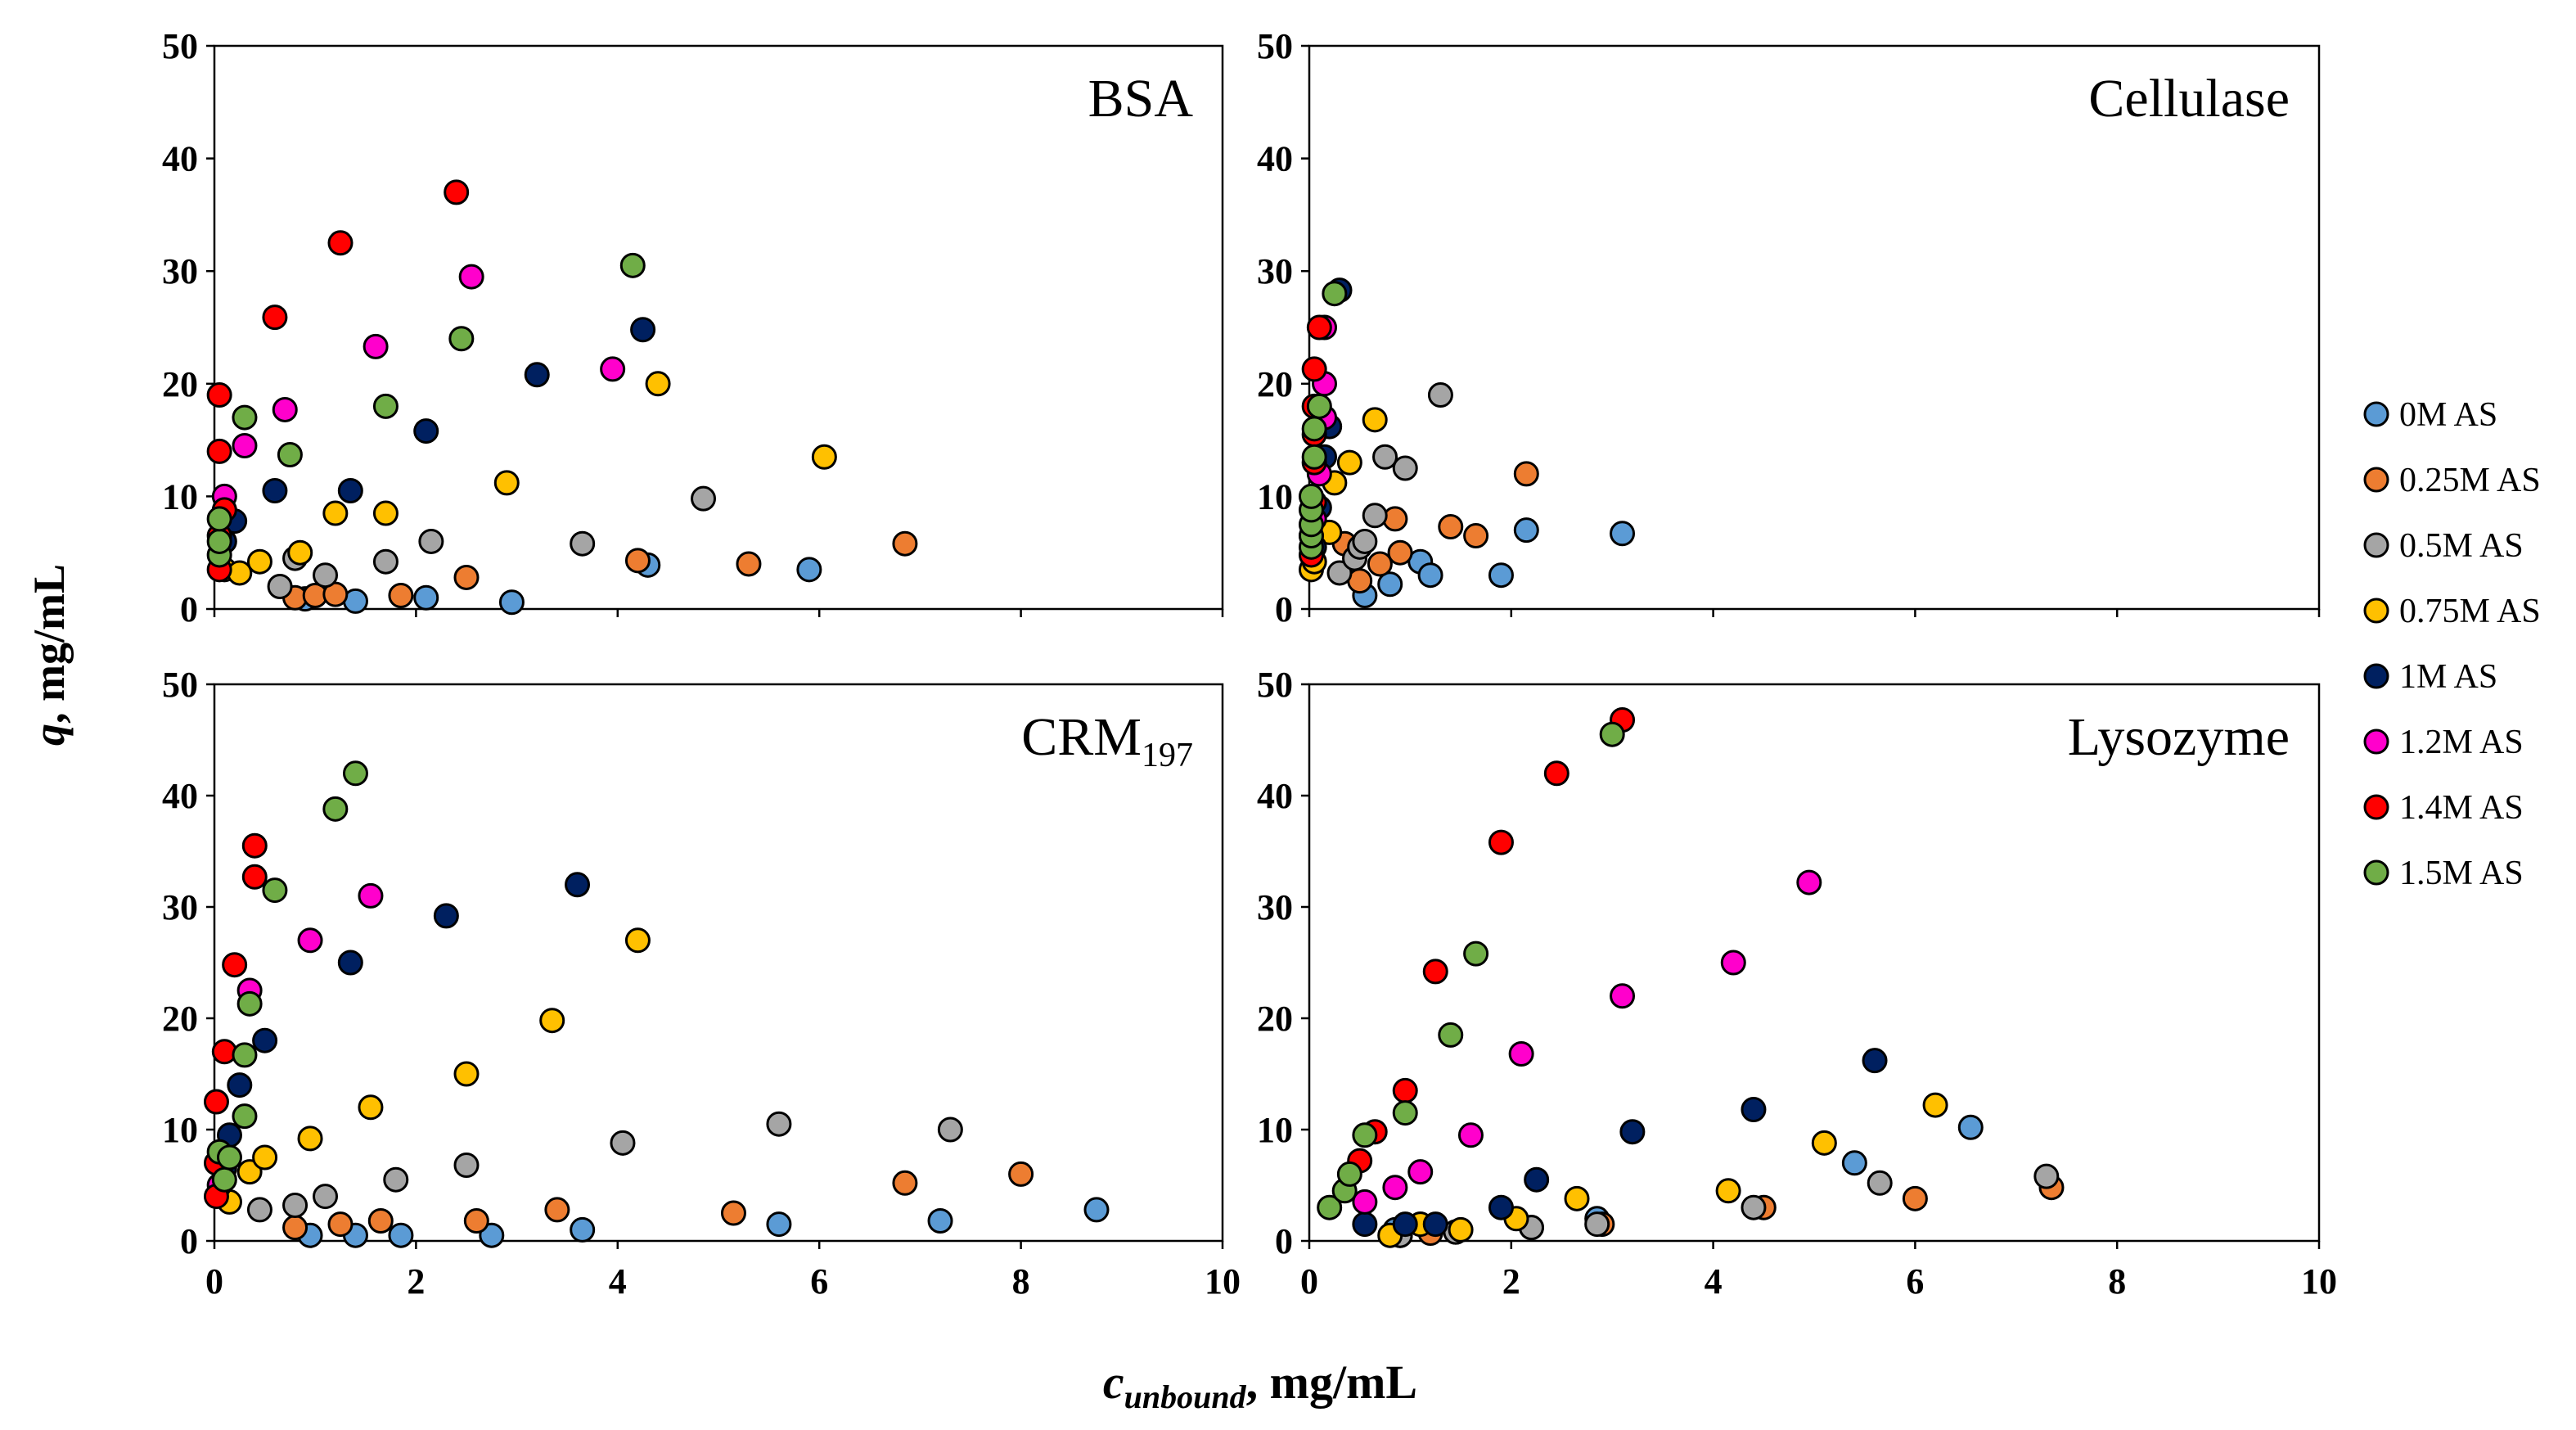  Describe the element at coordinates (2448, 677) in the screenshot. I see `legend-label: 1M AS` at that location.